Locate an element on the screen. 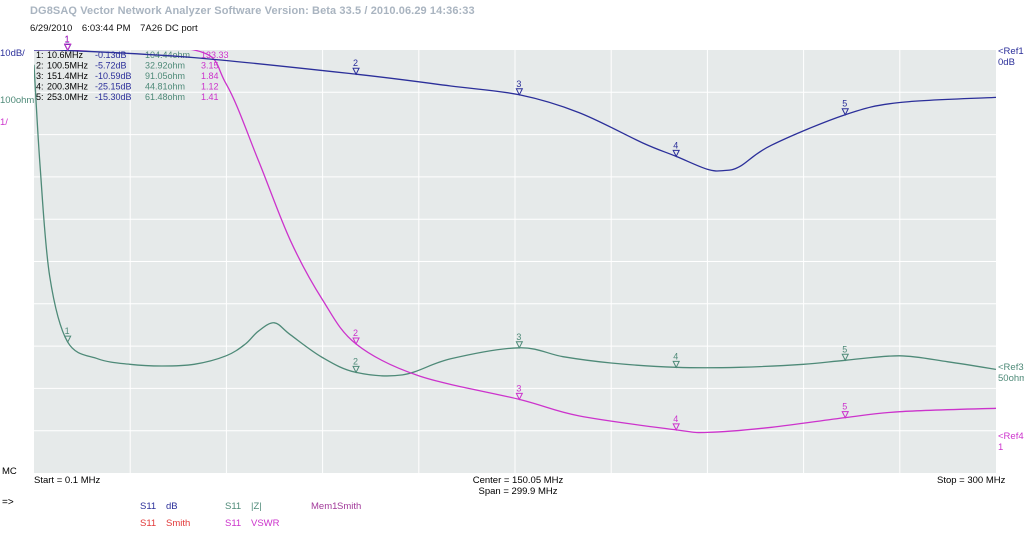 Image resolution: width=1024 pixels, height=540 pixels. marker-table-vswr: 1.12 is located at coordinates (210, 87).